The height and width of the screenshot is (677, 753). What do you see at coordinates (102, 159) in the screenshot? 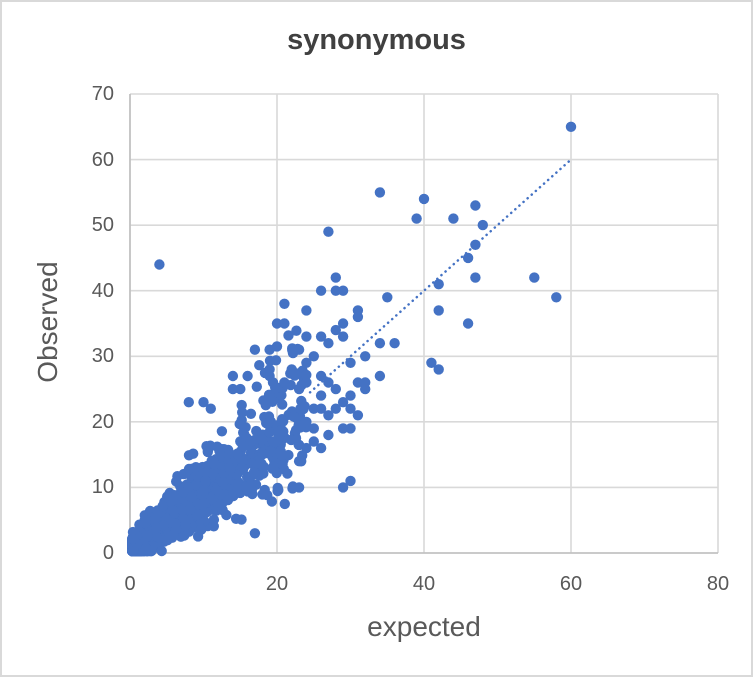
I see `y-tick-label: 60` at bounding box center [102, 159].